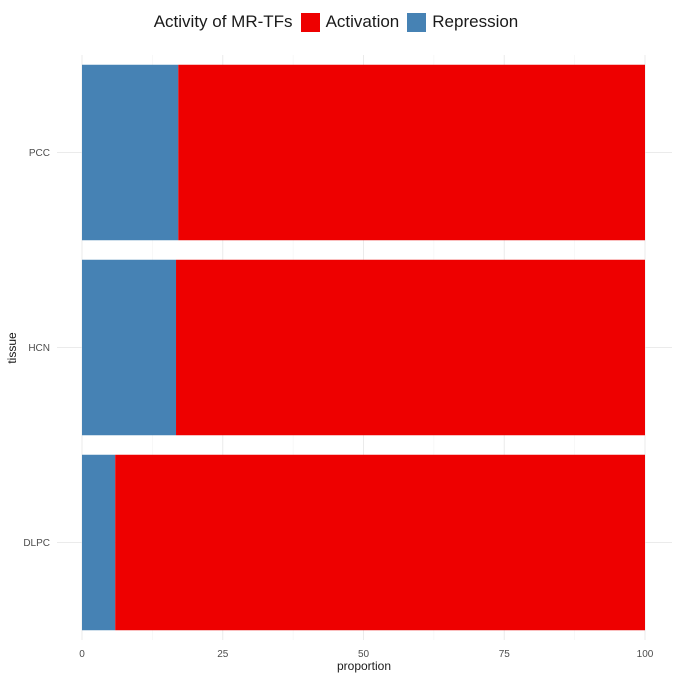  I want to click on y-axis-ticks: PCC HCN DLPC, so click(36, 348).